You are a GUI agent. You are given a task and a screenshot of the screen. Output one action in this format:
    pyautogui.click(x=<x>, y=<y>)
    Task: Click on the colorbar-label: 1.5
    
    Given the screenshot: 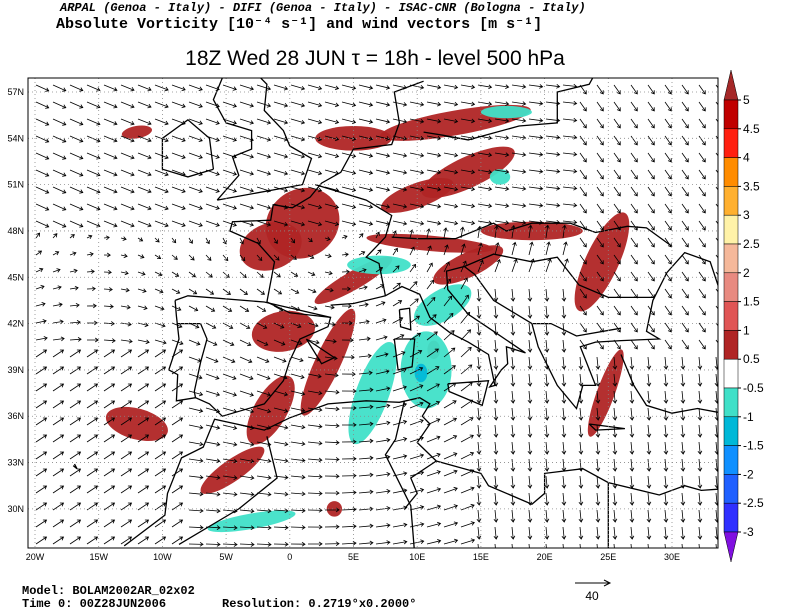 What is the action you would take?
    pyautogui.click(x=751, y=302)
    